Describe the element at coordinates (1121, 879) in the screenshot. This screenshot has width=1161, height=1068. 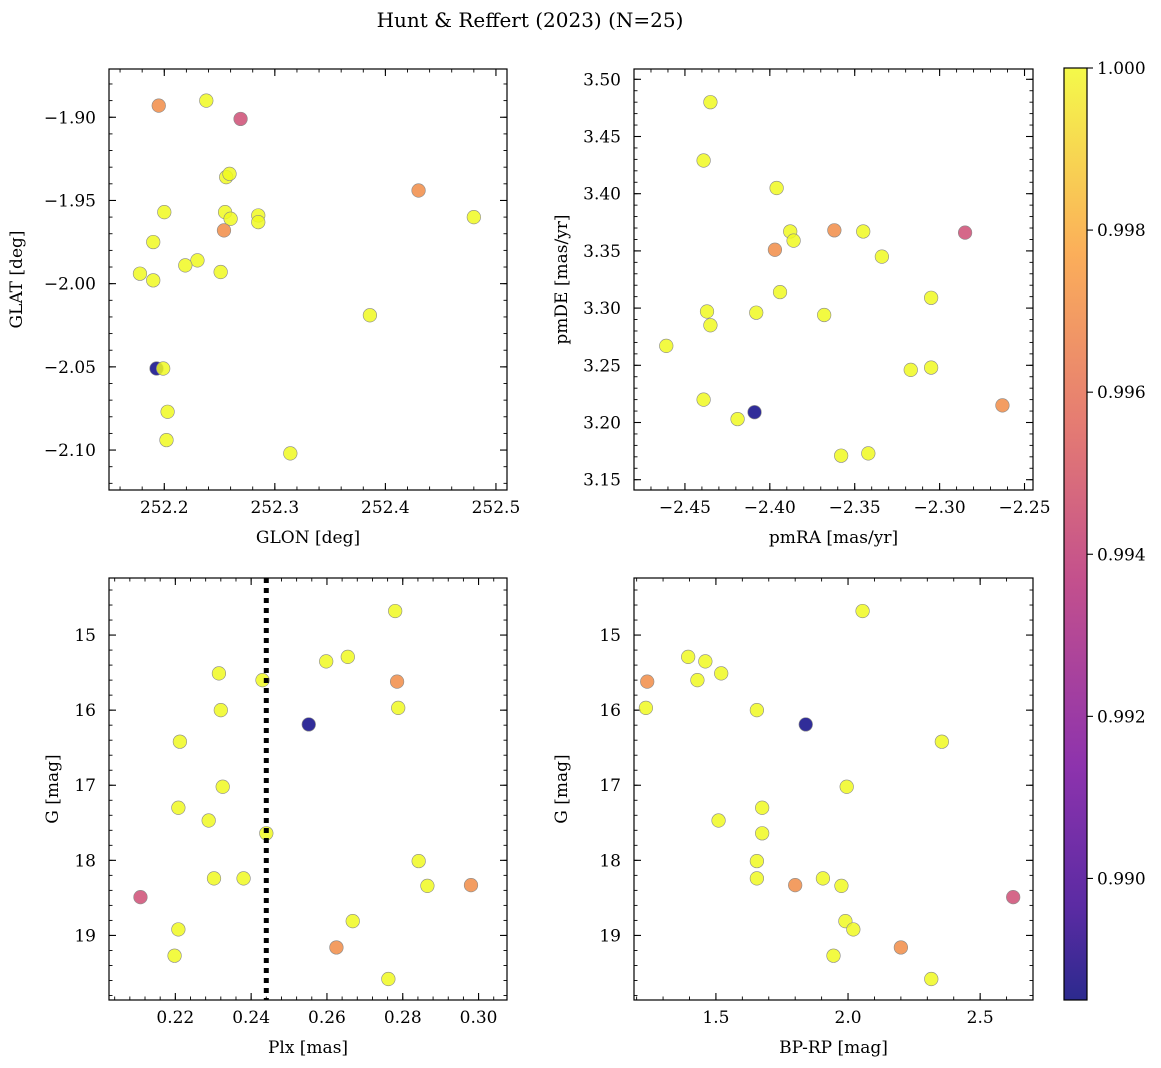
I see `colorbar-tick-label: 0.990` at that location.